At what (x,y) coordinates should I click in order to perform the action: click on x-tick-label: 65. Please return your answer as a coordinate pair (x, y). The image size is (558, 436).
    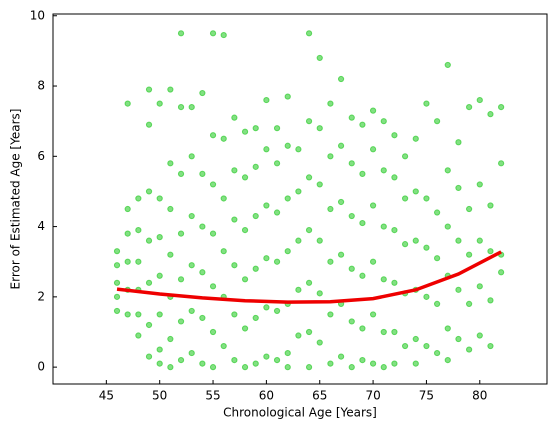
    Looking at the image, I should click on (319, 396).